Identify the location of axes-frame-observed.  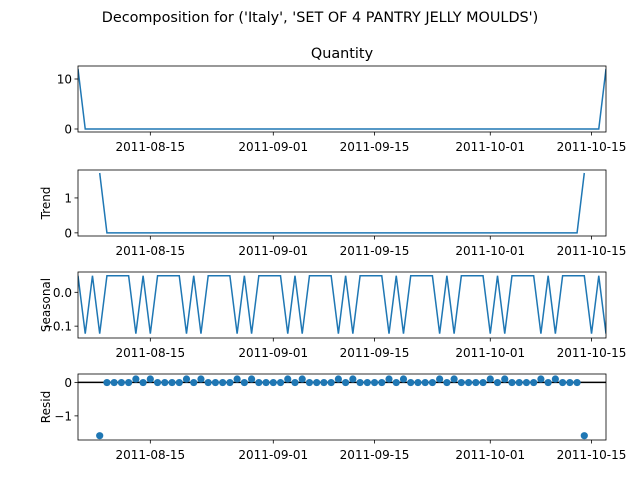
(342, 99).